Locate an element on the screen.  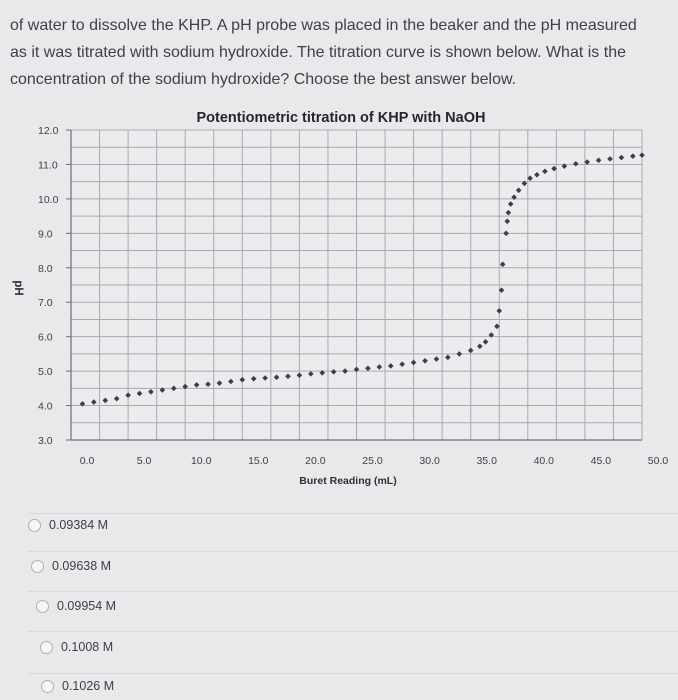
y-axis-label: pH is located at coordinates (18, 287).